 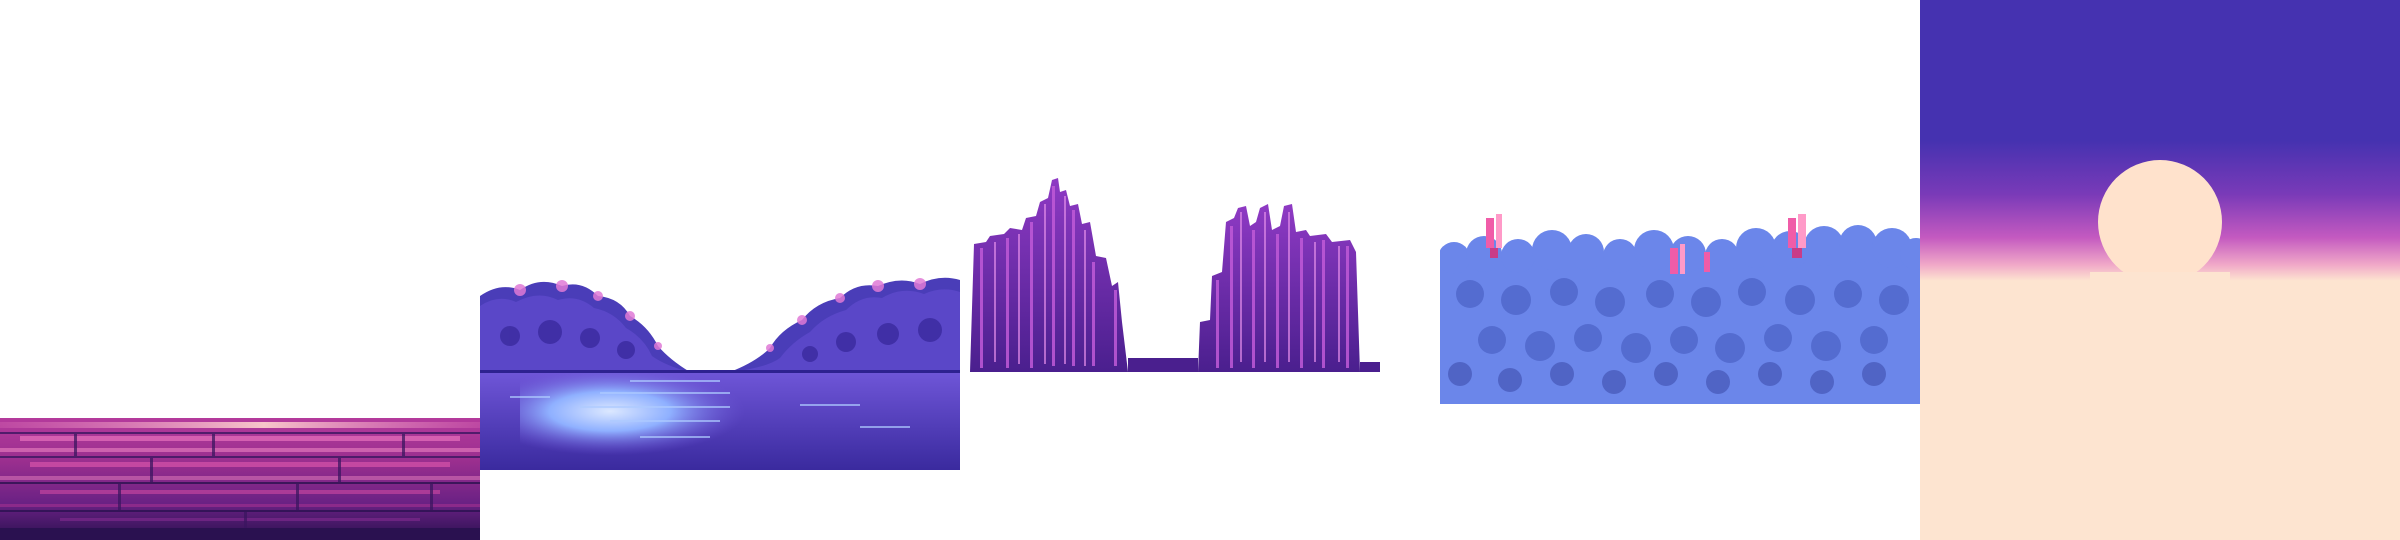 I want to click on sun-icon, so click(x=2160, y=222).